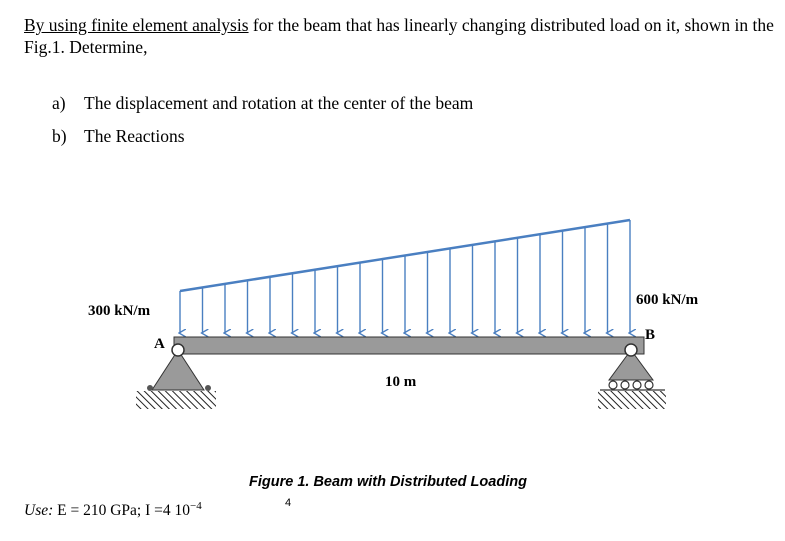 Image resolution: width=785 pixels, height=541 pixels. I want to click on stray-number: 4, so click(288, 503).